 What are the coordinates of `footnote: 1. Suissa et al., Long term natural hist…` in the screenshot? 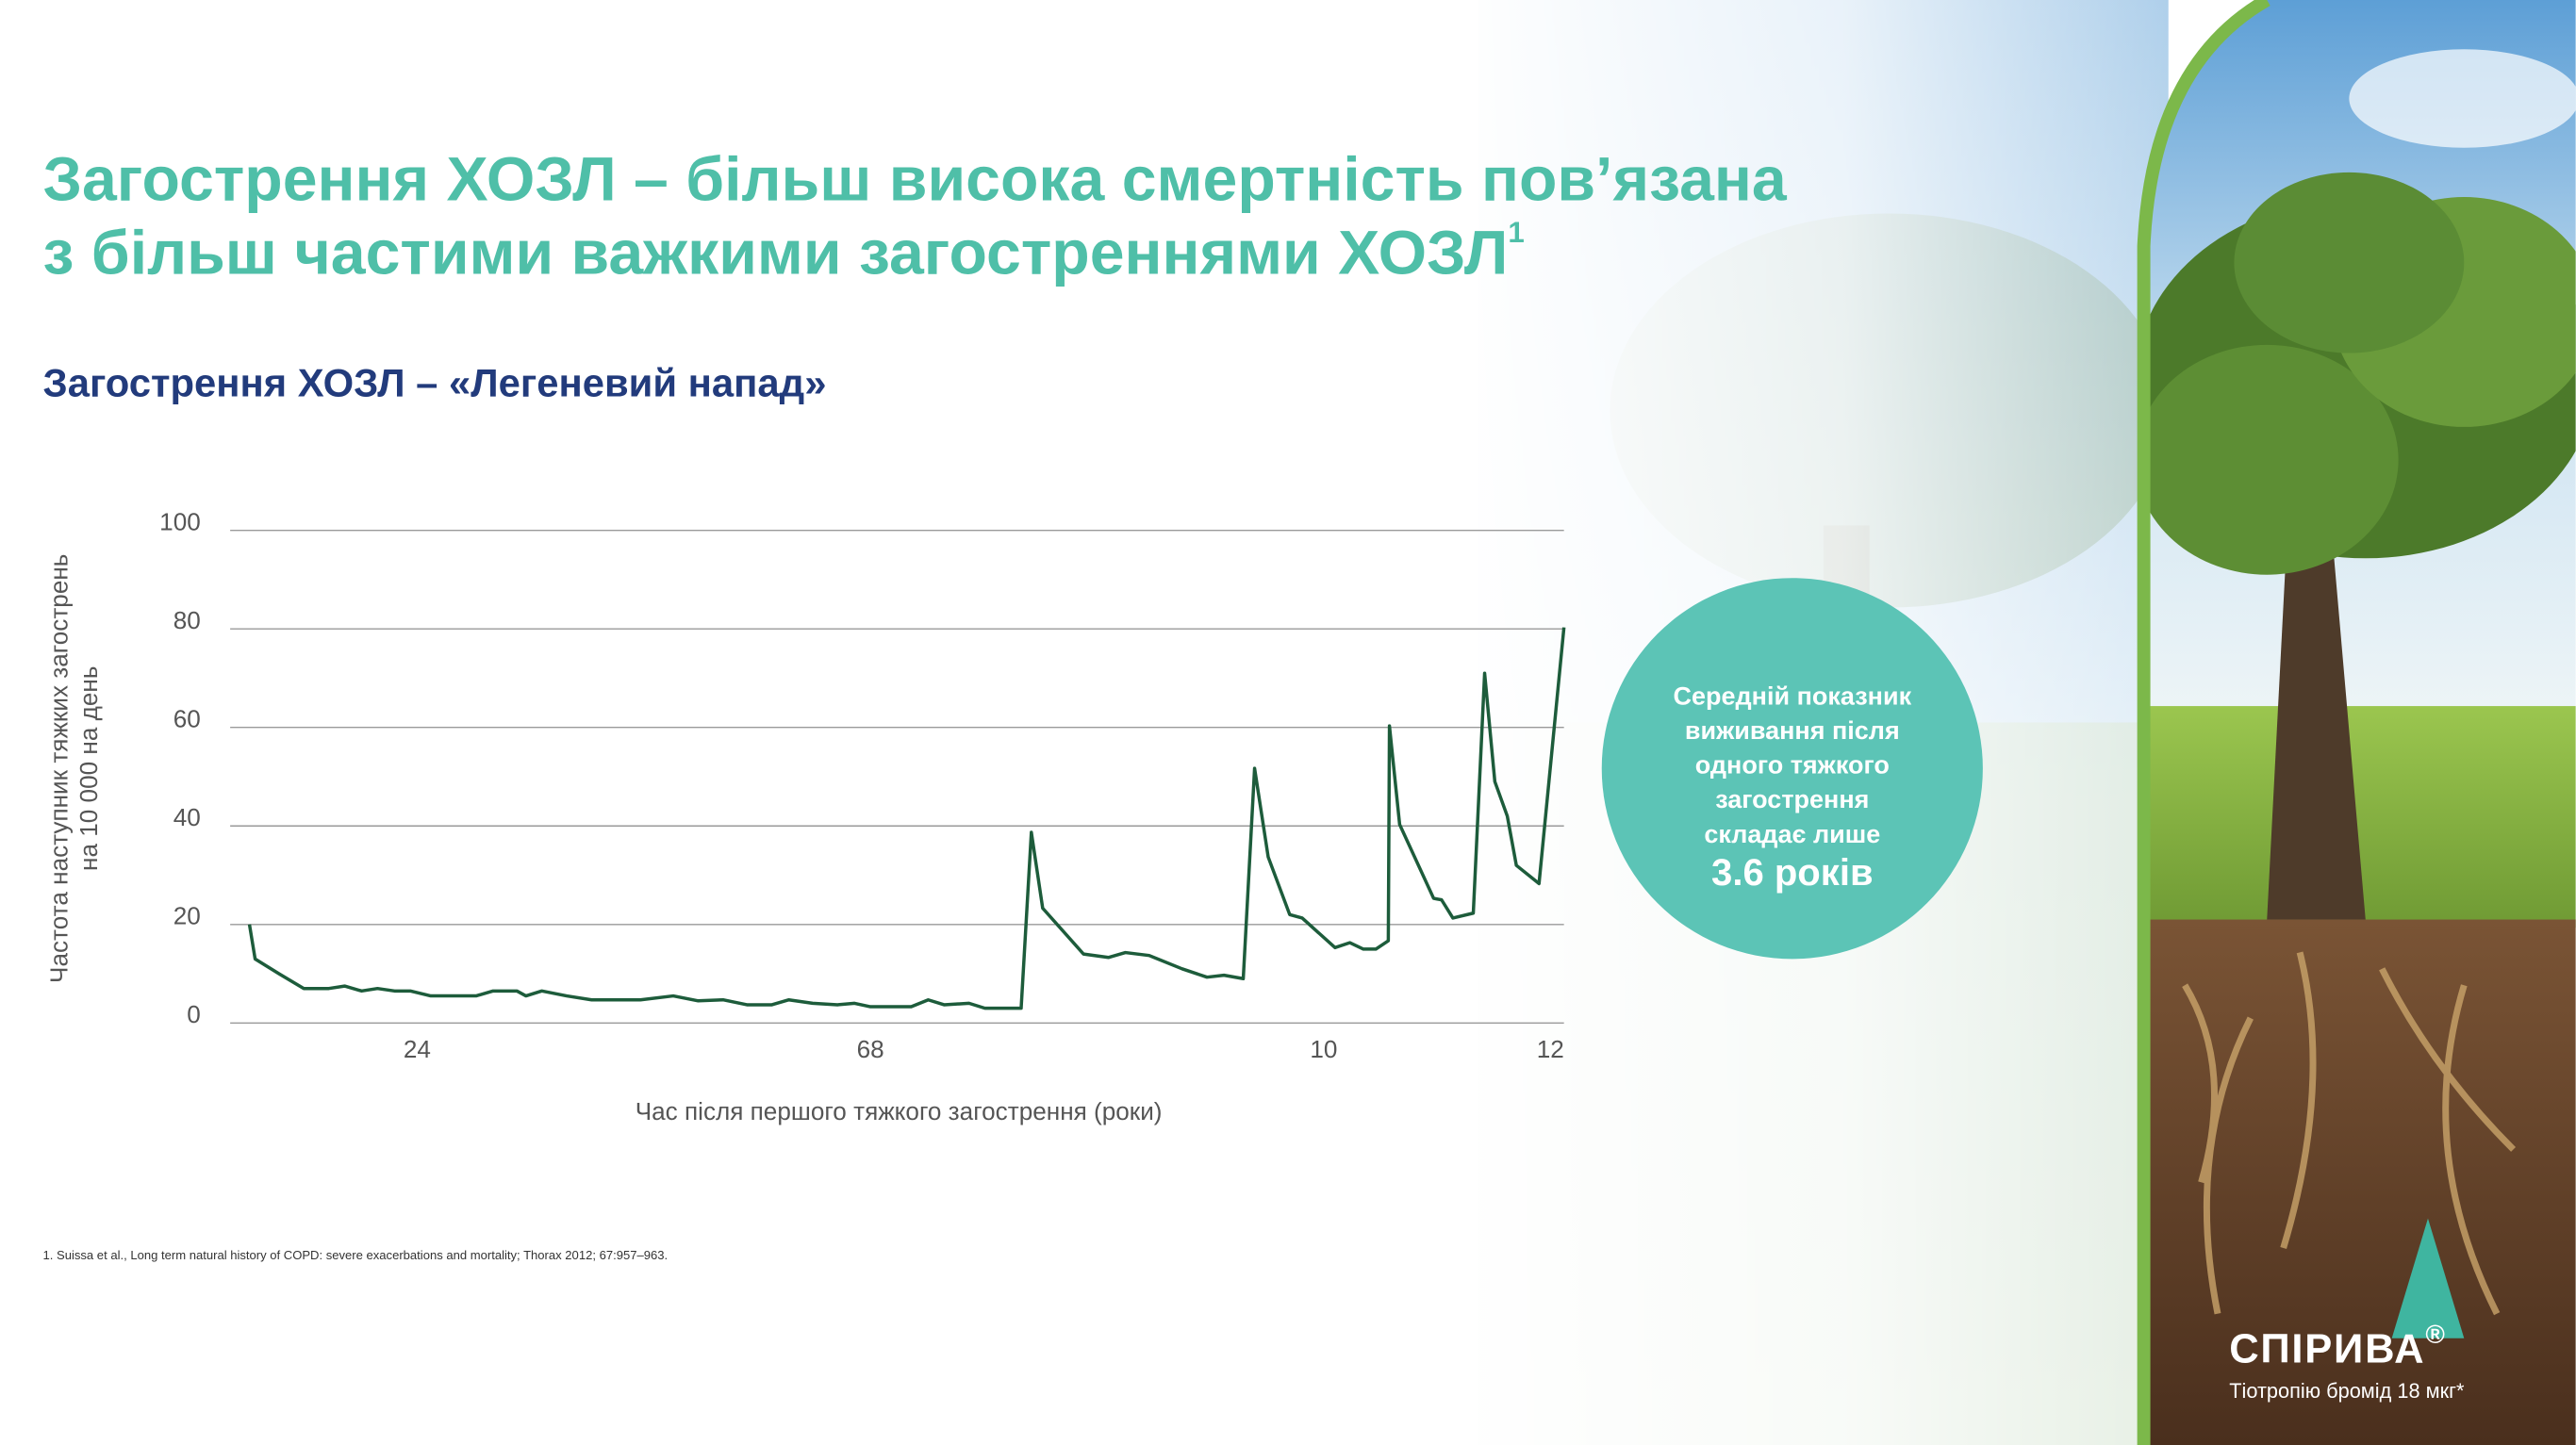 It's located at (356, 1255).